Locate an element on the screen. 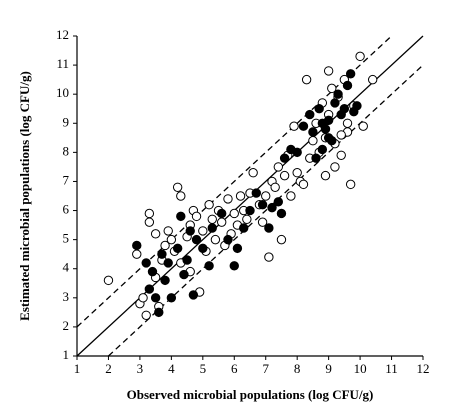  y-tick-label: 3 is located at coordinates (66, 296).